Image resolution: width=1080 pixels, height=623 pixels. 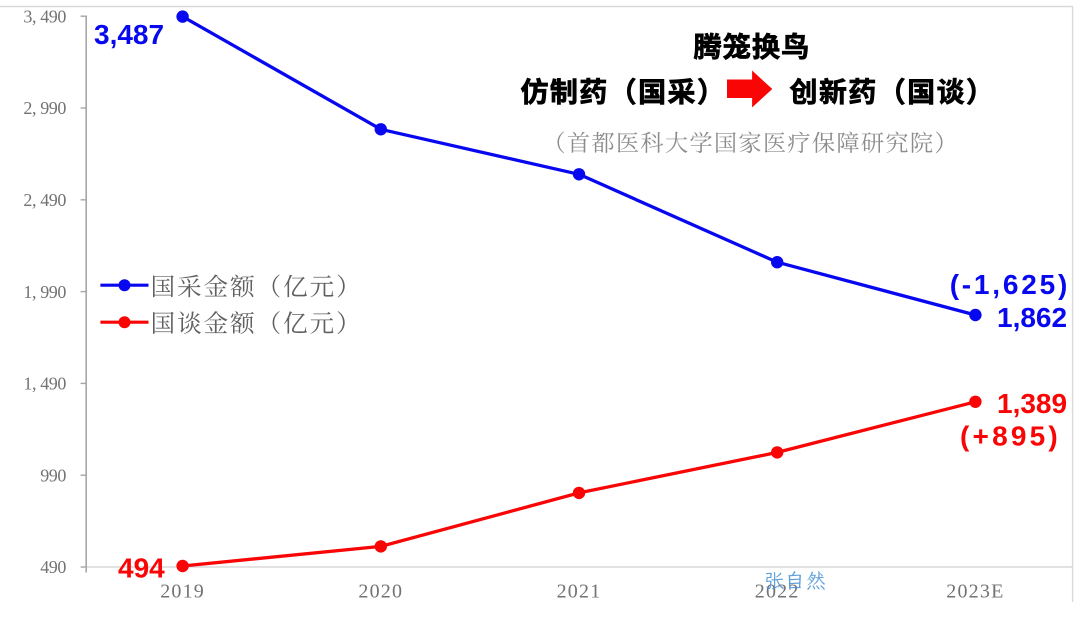 I want to click on svg-text: 990, so click(x=53, y=475).